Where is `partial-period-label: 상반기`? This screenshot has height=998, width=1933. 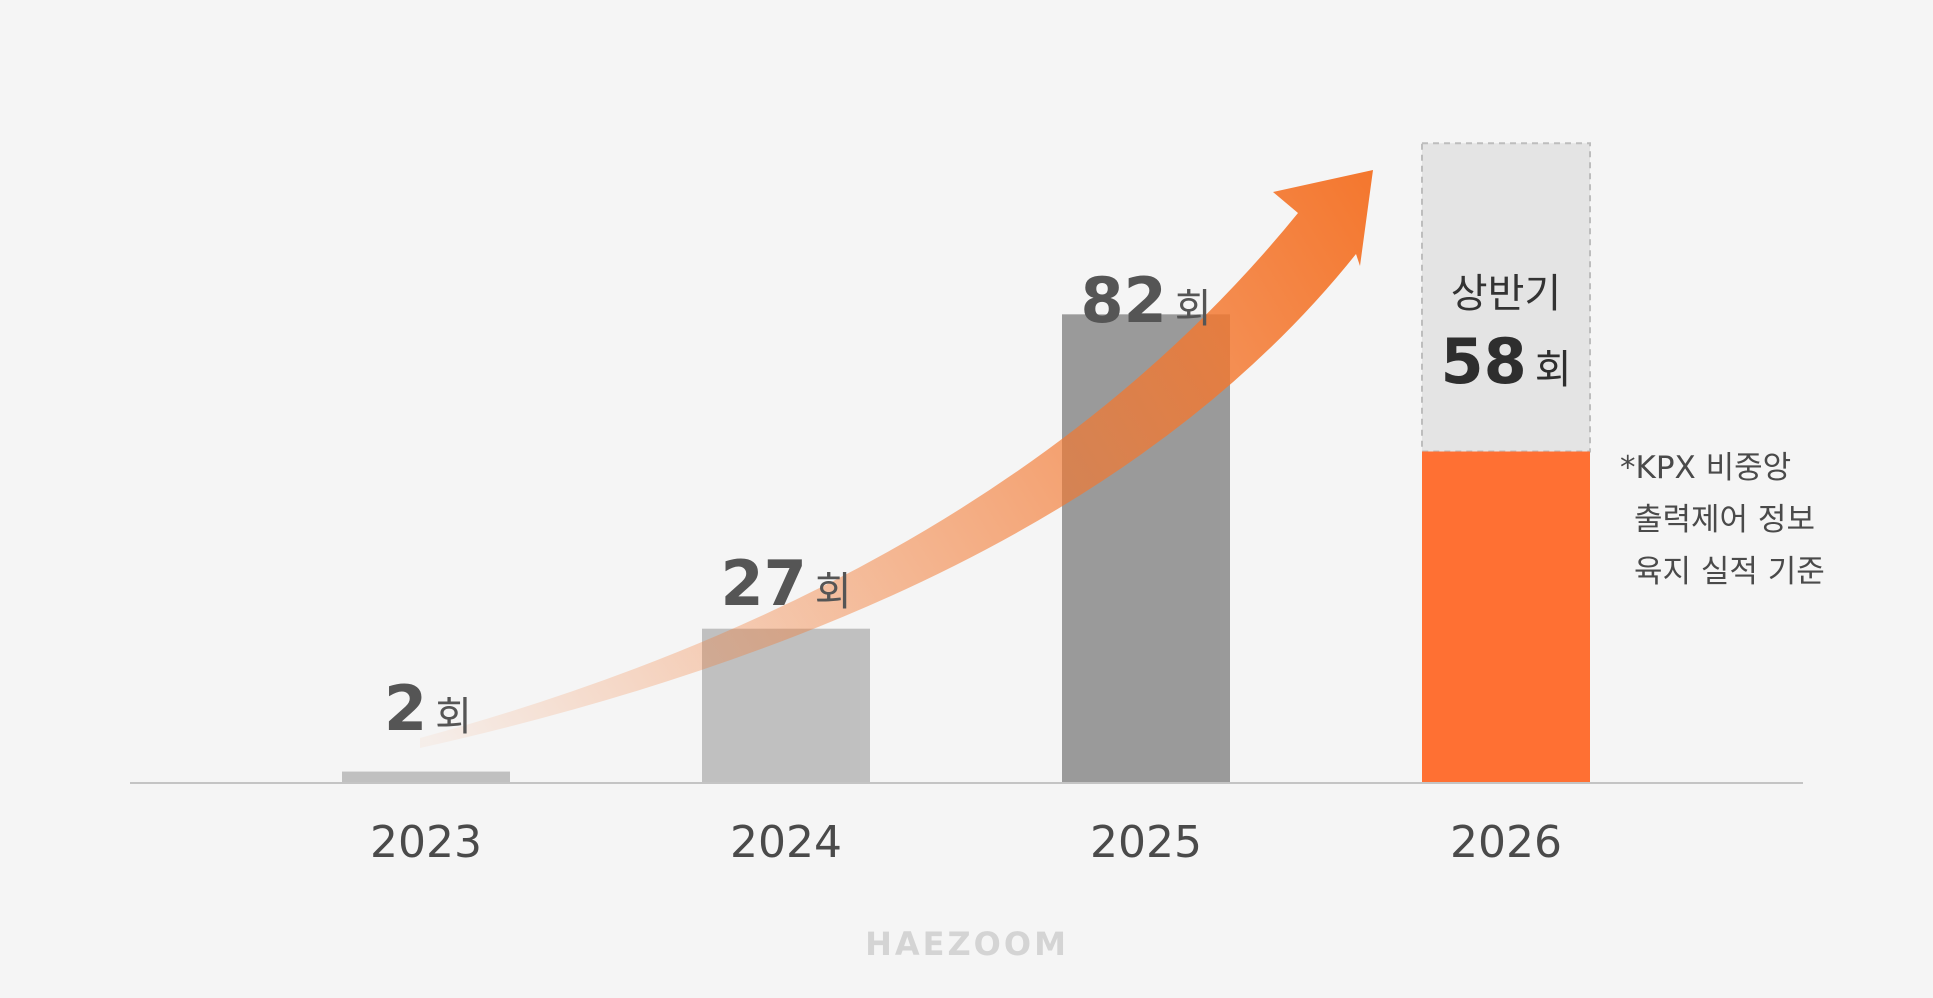
partial-period-label: 상반기 is located at coordinates (1506, 294).